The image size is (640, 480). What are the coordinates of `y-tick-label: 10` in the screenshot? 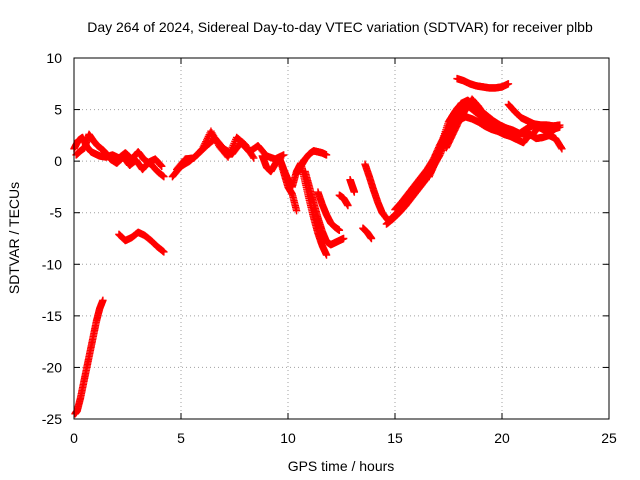 It's located at (54, 58).